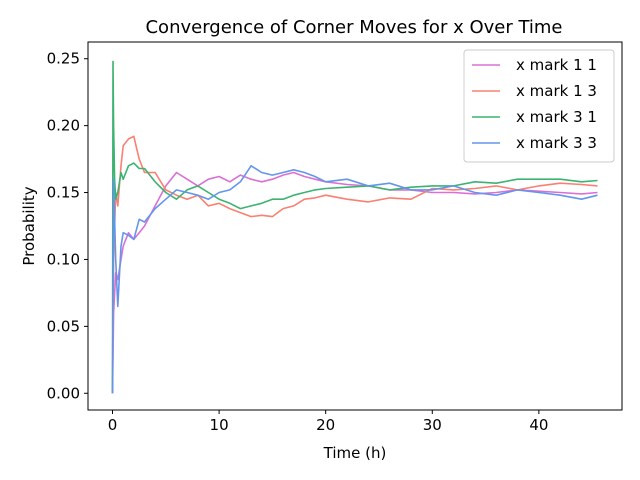  What do you see at coordinates (63, 59) in the screenshot?
I see `y-tick-label: 0.25` at bounding box center [63, 59].